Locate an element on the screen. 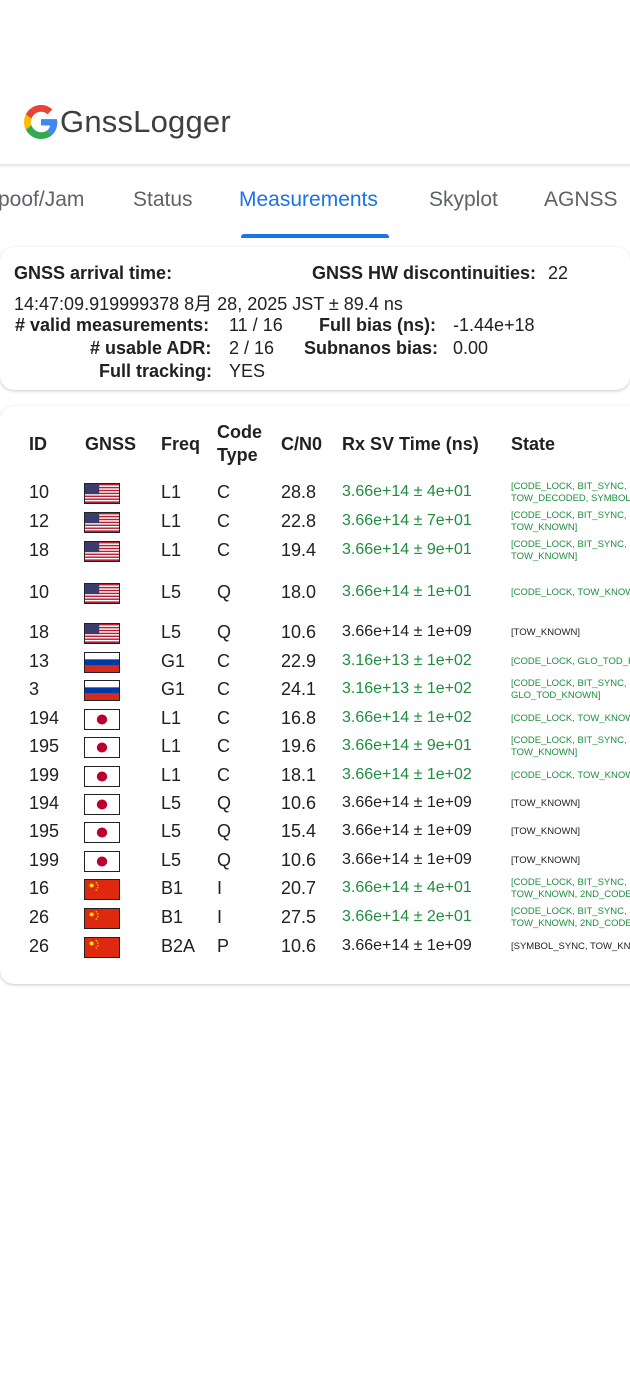 This screenshot has width=630, height=1400. col-code-type-header: Code Type is located at coordinates (239, 443).